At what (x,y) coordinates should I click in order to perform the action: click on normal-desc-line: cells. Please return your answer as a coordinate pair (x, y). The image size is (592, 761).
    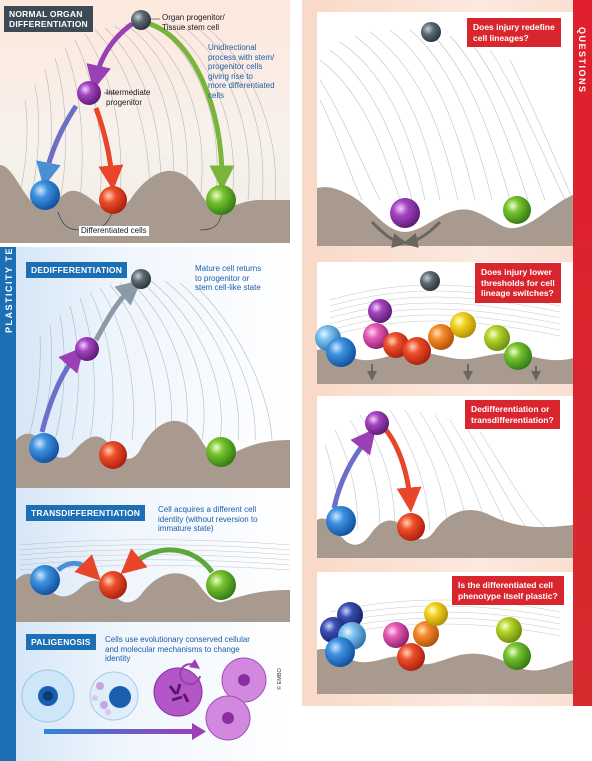
    Looking at the image, I should click on (216, 95).